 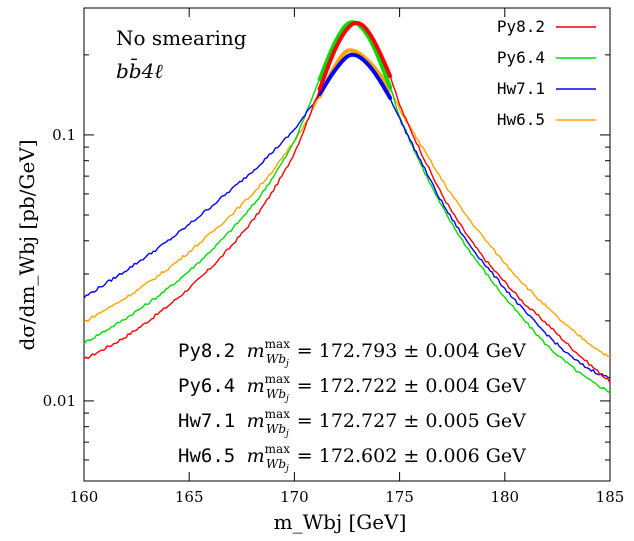 What do you see at coordinates (352, 353) in the screenshot?
I see `fit-result-text: Py8.2 mmax Wbj= 172.793 ± 0.004 GeV` at bounding box center [352, 353].